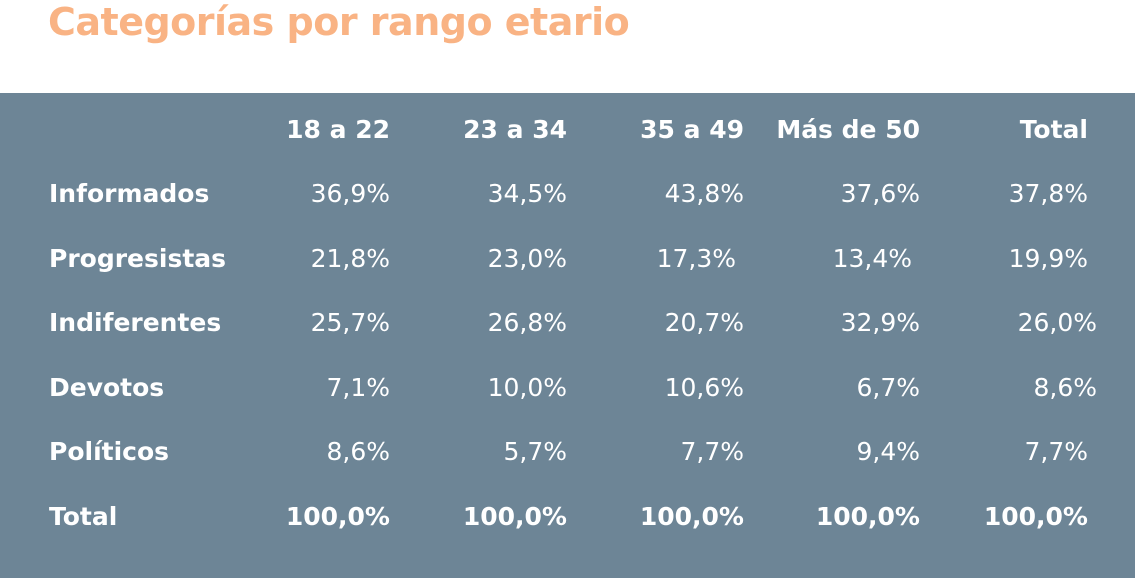 The image size is (1135, 578). What do you see at coordinates (880, 322) in the screenshot?
I see `table-cell: 32,9%` at bounding box center [880, 322].